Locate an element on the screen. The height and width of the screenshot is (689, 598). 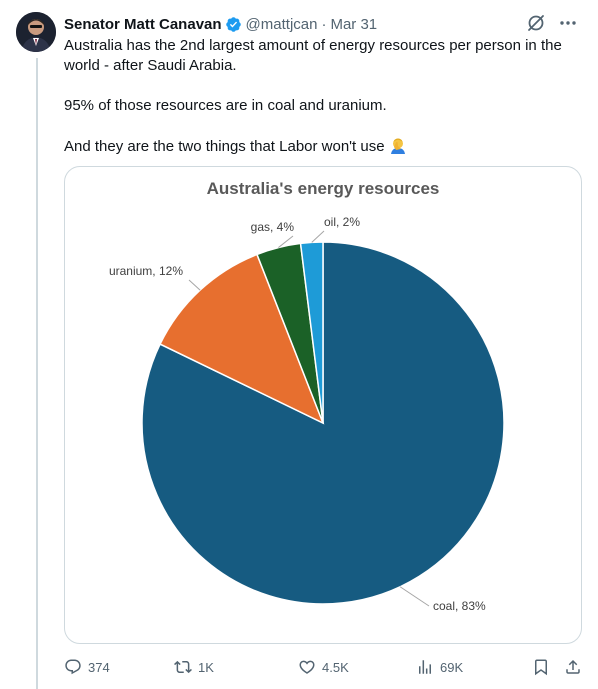
heart-icon is located at coordinates (307, 667).